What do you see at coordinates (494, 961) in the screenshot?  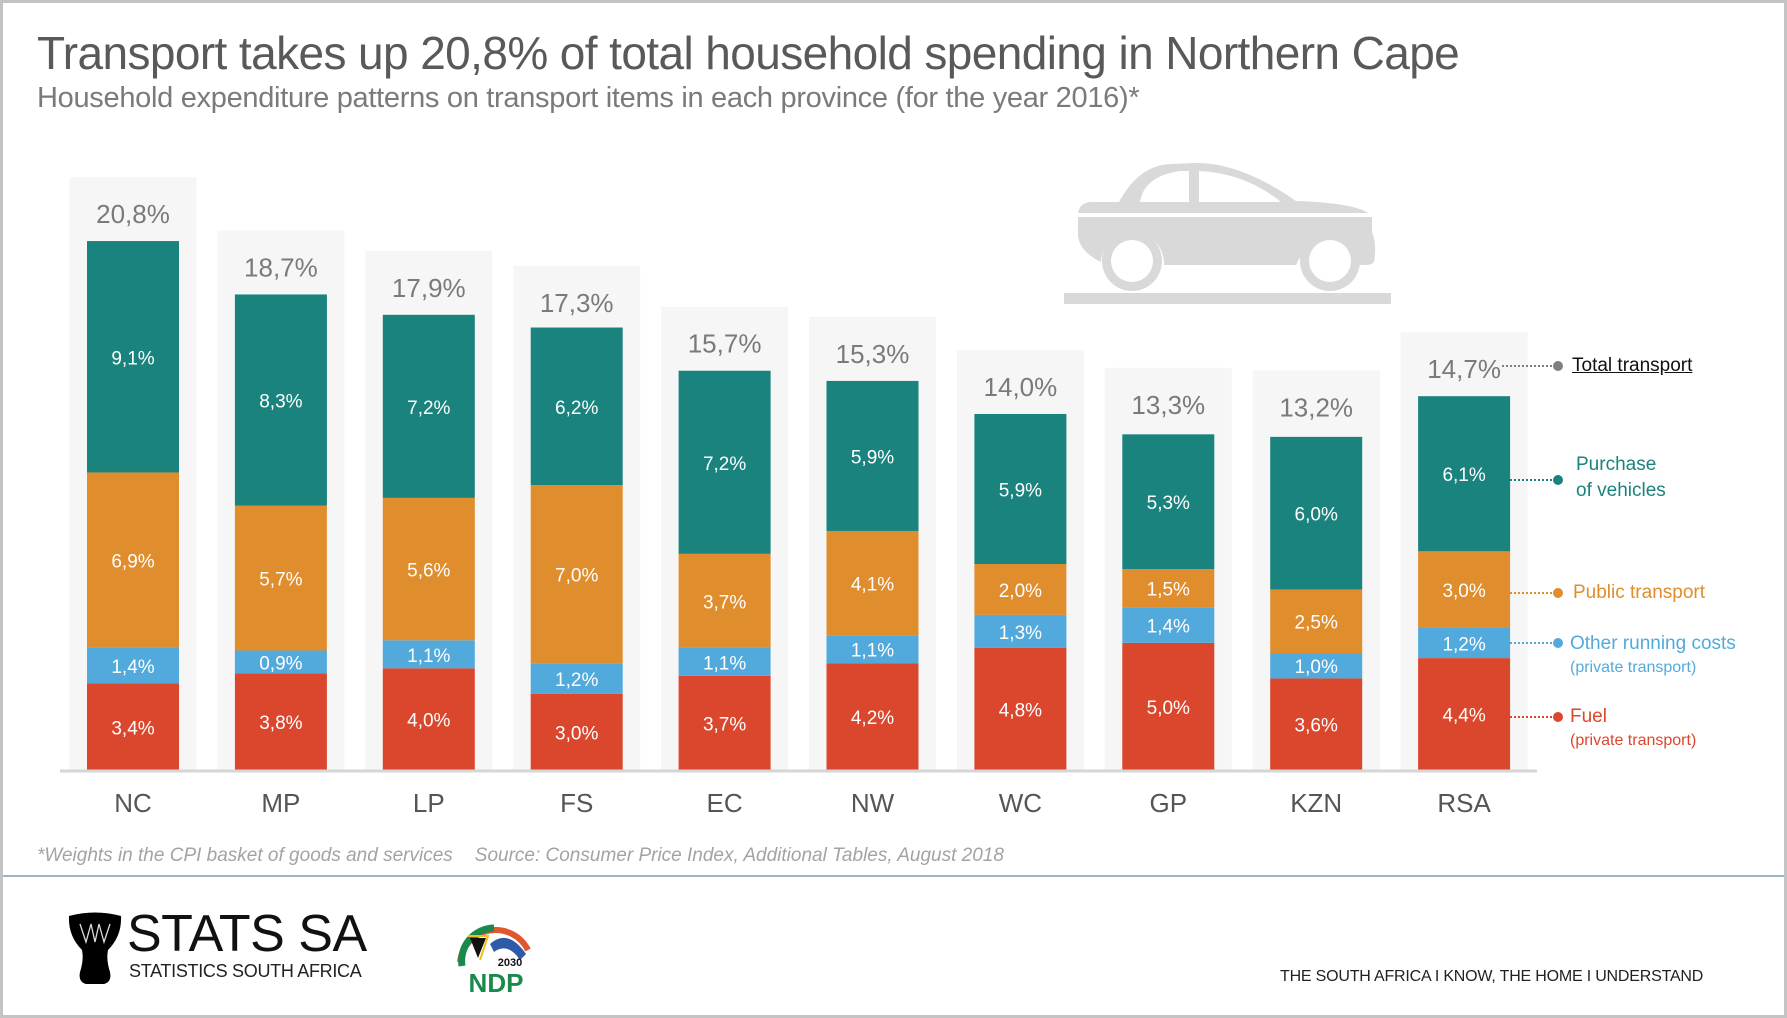 I see `ndp-emblem-icon: 2030 NDP` at bounding box center [494, 961].